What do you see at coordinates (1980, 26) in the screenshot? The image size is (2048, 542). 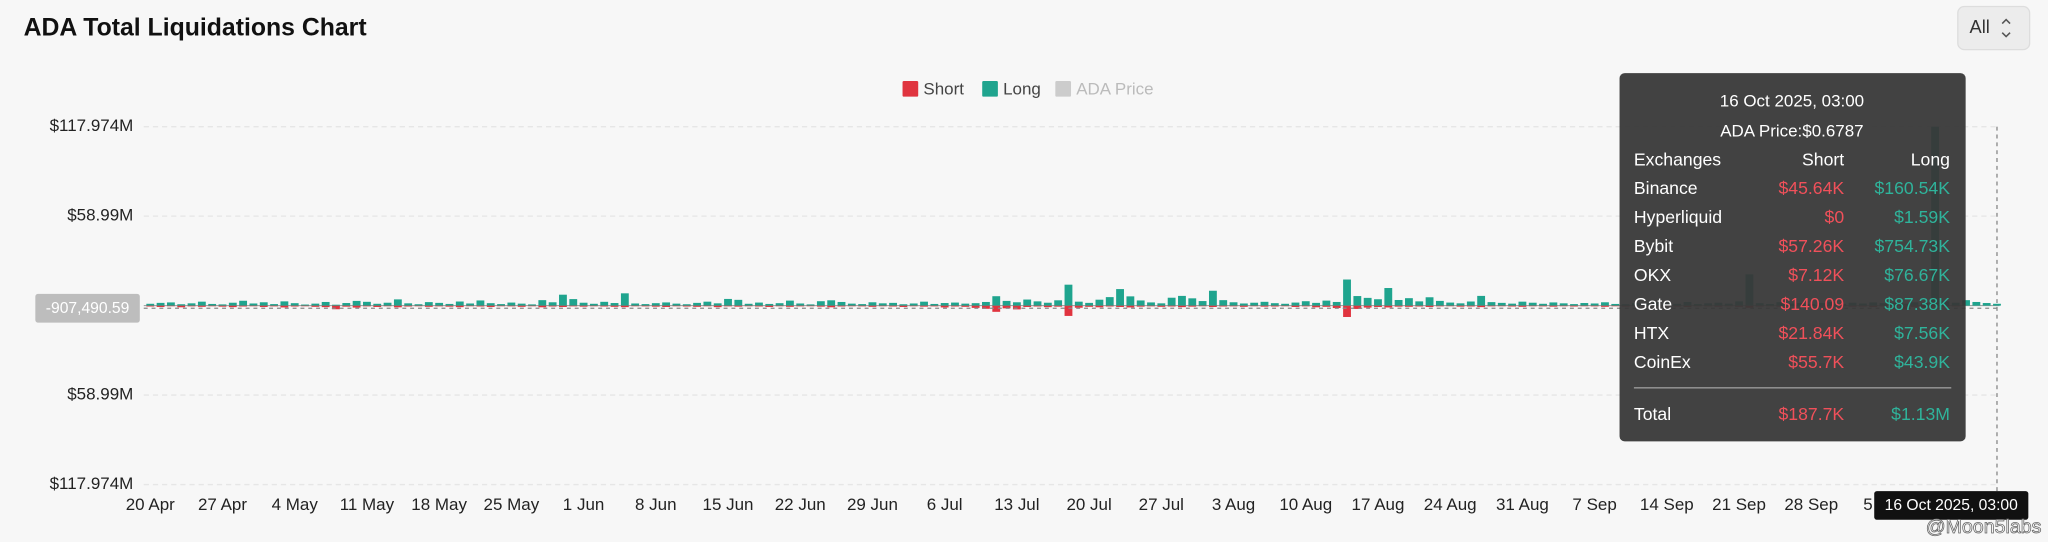 I see `range-label: All` at bounding box center [1980, 26].